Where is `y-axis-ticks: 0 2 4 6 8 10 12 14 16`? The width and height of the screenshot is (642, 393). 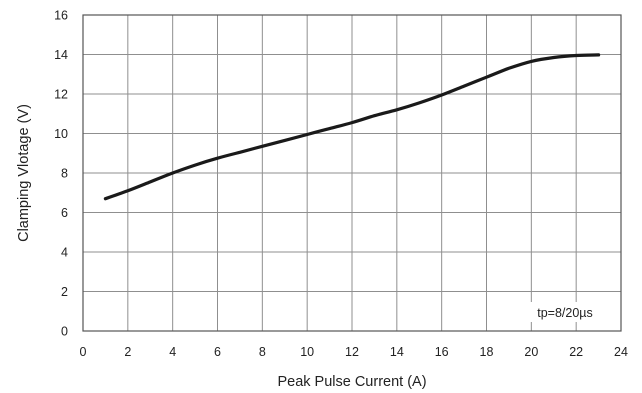
y-axis-ticks: 0 2 4 6 8 10 12 14 16 is located at coordinates (61, 174).